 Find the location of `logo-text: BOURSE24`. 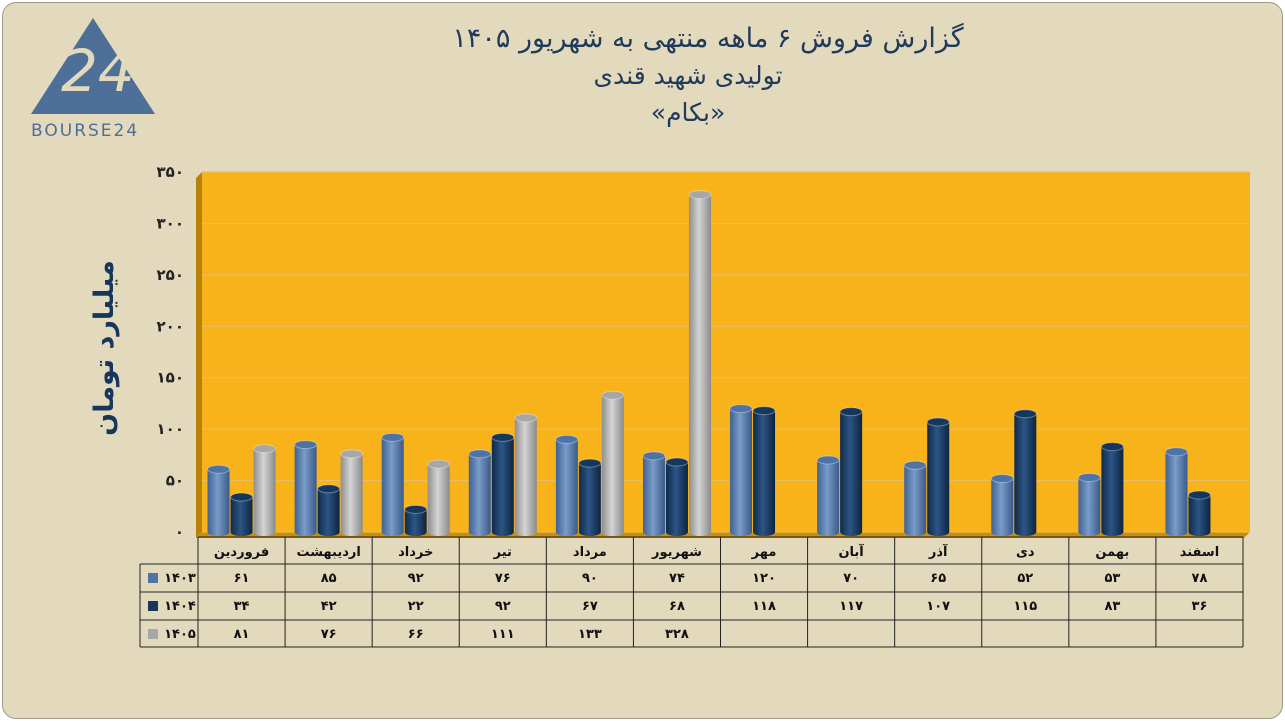

logo-text: BOURSE24 is located at coordinates (85, 131).